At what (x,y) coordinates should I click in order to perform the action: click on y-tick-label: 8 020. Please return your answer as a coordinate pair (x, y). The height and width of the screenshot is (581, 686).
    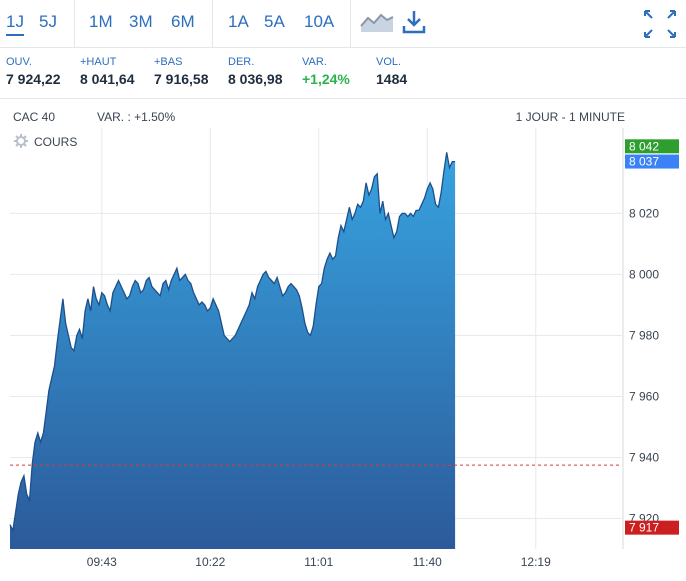
    Looking at the image, I should click on (644, 213).